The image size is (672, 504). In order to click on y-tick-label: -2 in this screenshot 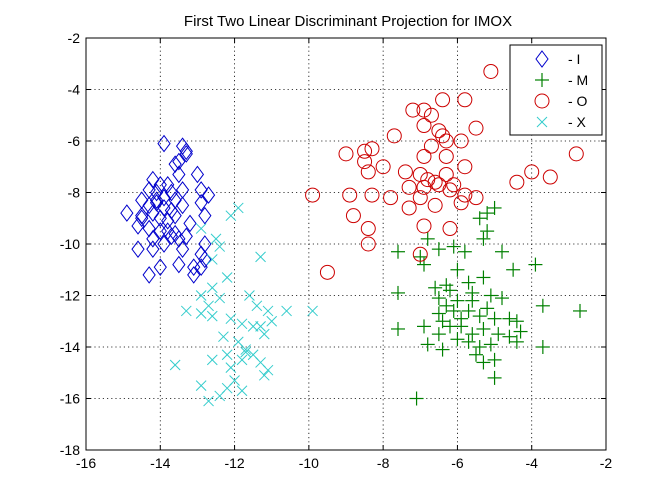, I will do `click(74, 38)`.